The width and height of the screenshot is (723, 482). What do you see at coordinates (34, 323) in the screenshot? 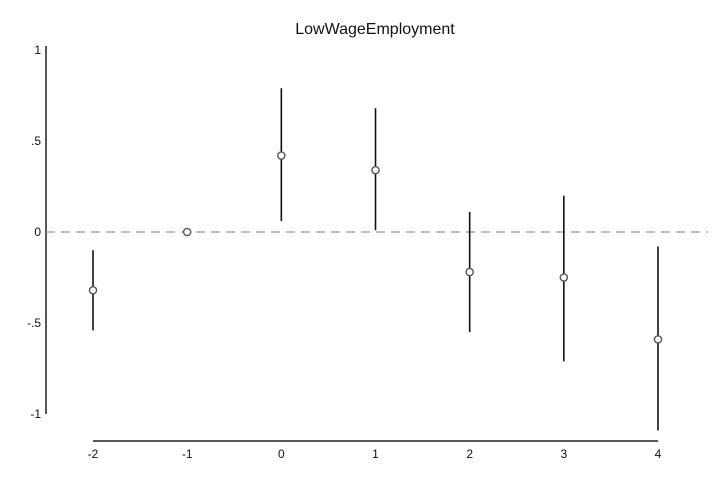
I see `y-tick-label: -.5` at bounding box center [34, 323].